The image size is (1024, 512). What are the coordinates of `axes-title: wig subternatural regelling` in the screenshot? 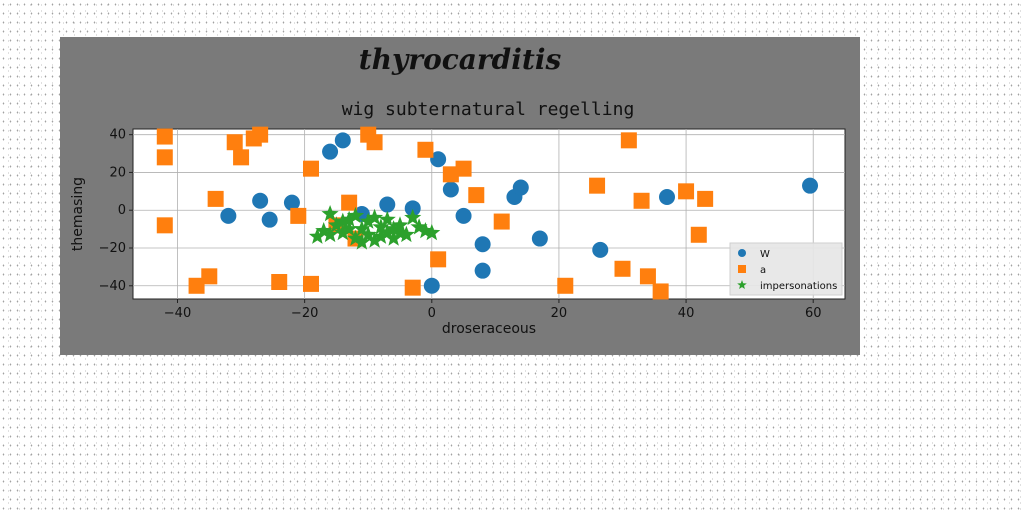 It's located at (488, 109).